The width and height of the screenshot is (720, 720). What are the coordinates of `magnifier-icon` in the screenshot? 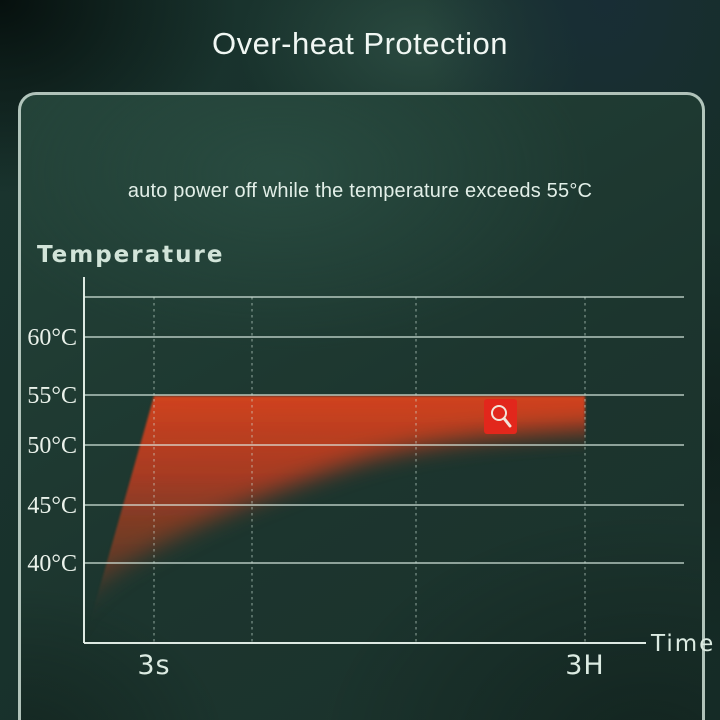 It's located at (500, 416).